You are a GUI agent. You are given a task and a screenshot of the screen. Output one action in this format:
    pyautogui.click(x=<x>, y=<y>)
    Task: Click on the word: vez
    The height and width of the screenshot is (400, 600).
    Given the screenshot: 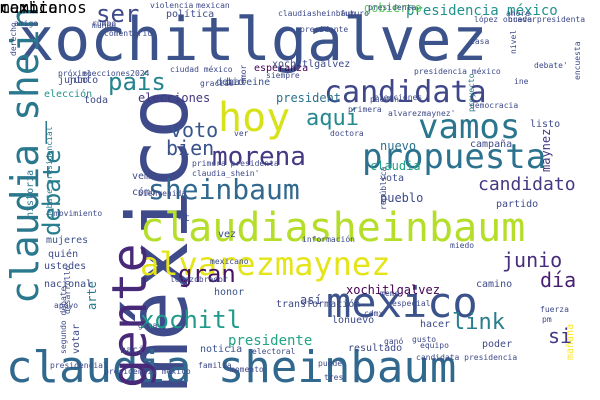 What is the action you would take?
    pyautogui.click(x=227, y=234)
    